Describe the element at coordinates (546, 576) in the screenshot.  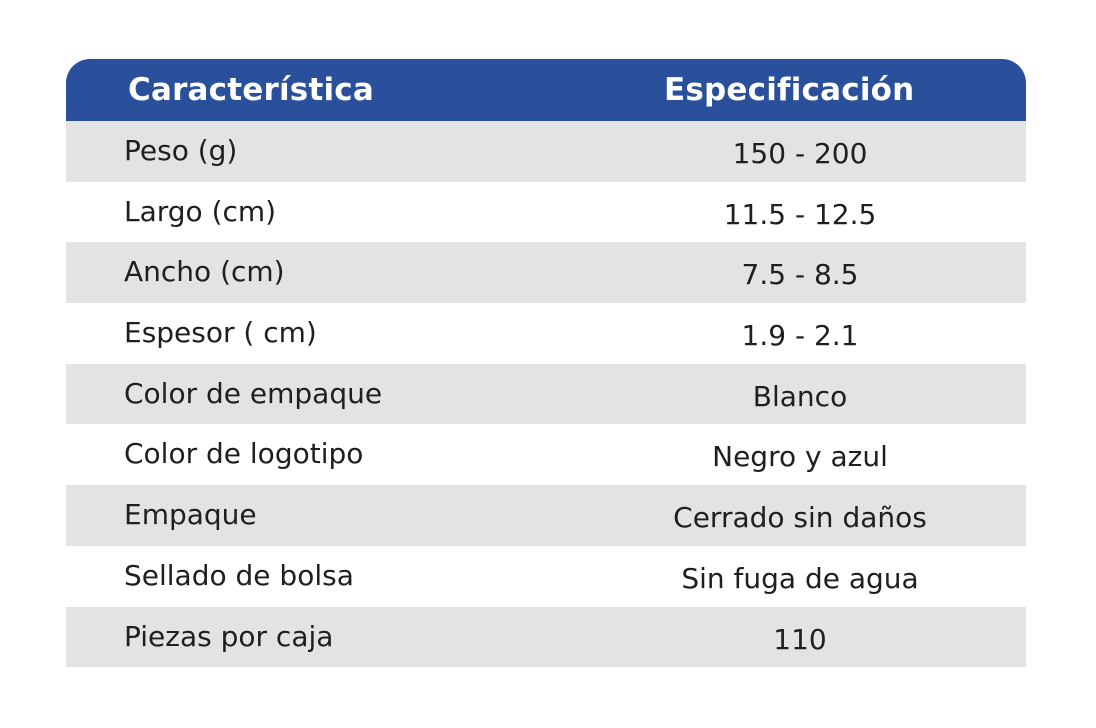
I see `table-row: Sellado de bolsa Sin fuga de agua` at that location.